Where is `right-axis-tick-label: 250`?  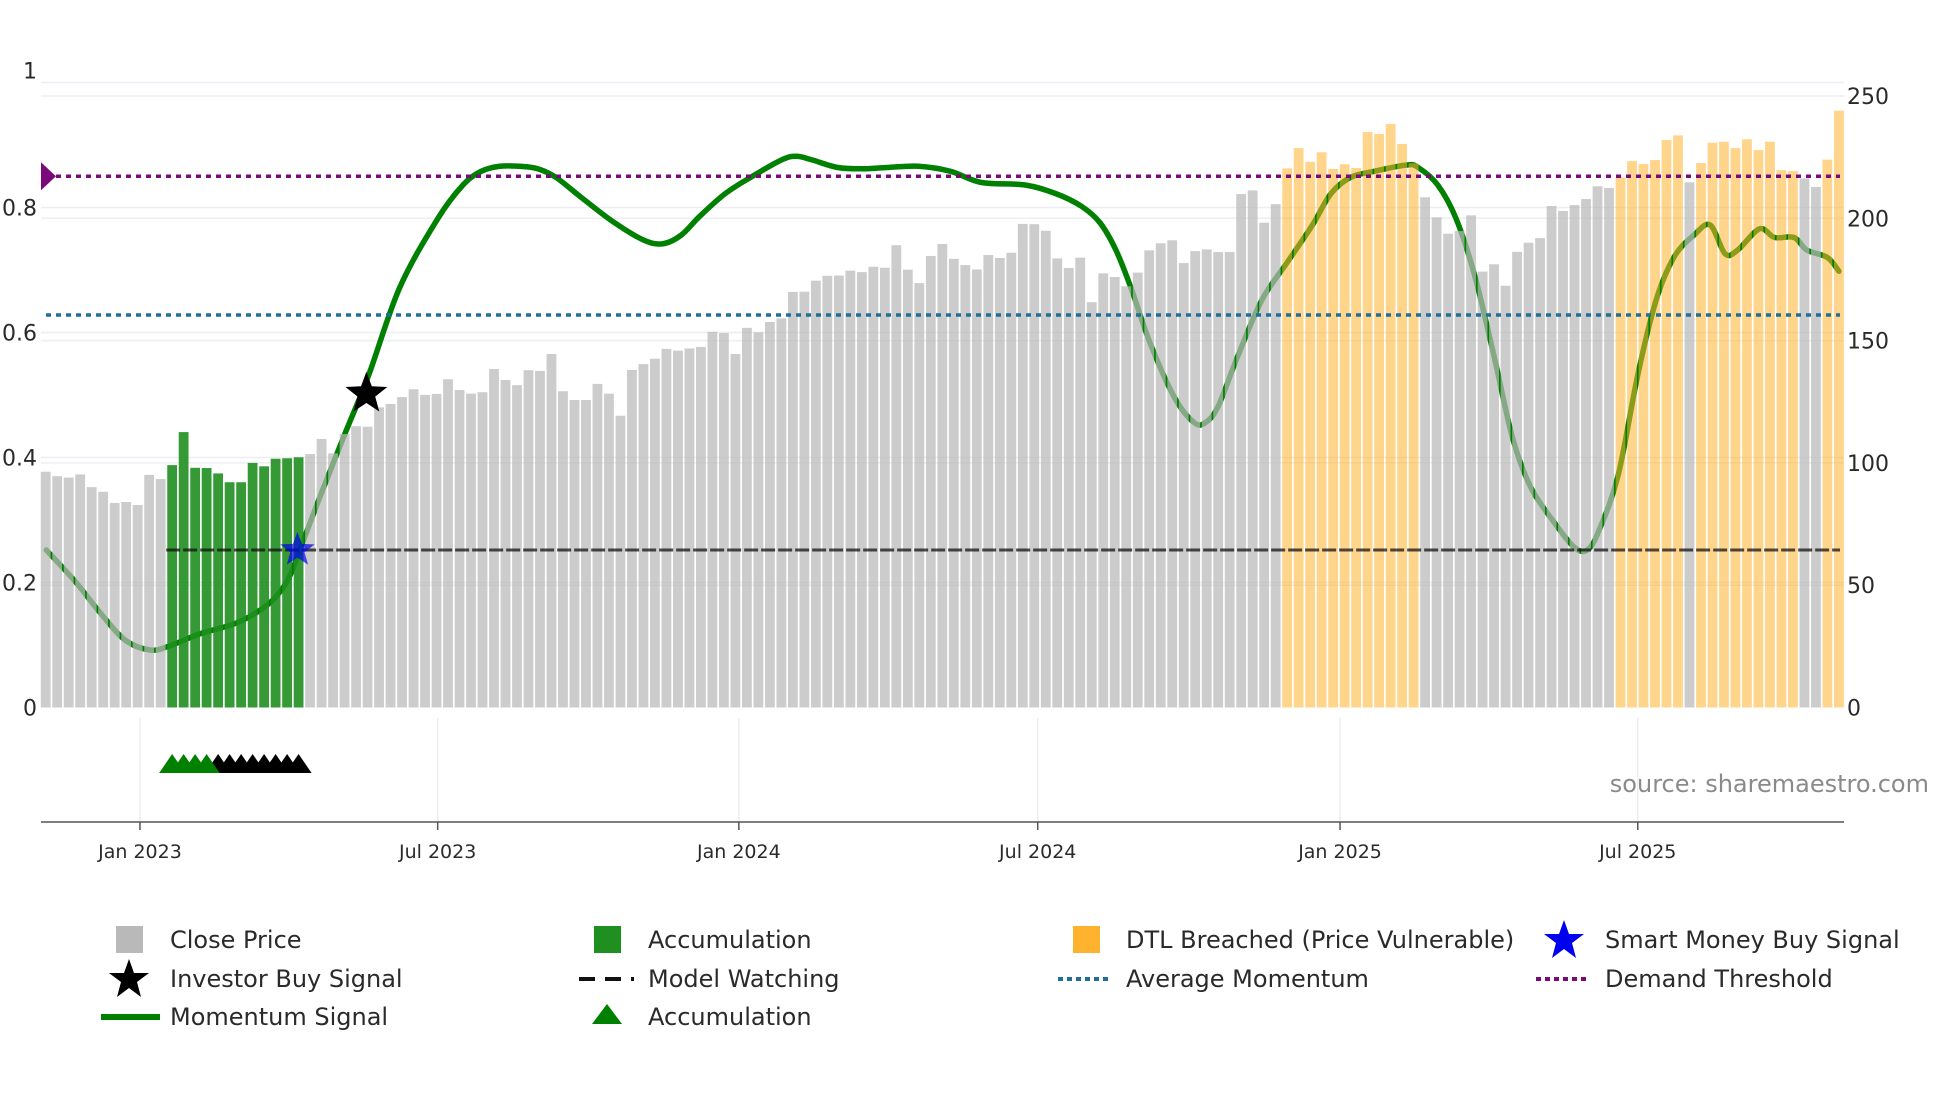 right-axis-tick-label: 250 is located at coordinates (1868, 97).